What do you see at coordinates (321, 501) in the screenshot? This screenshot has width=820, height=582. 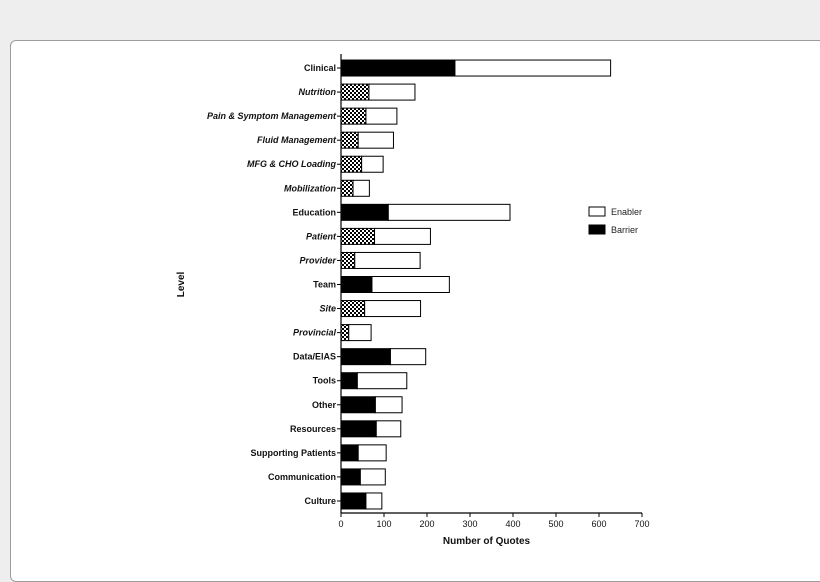 I see `y-tick-label: Culture` at bounding box center [321, 501].